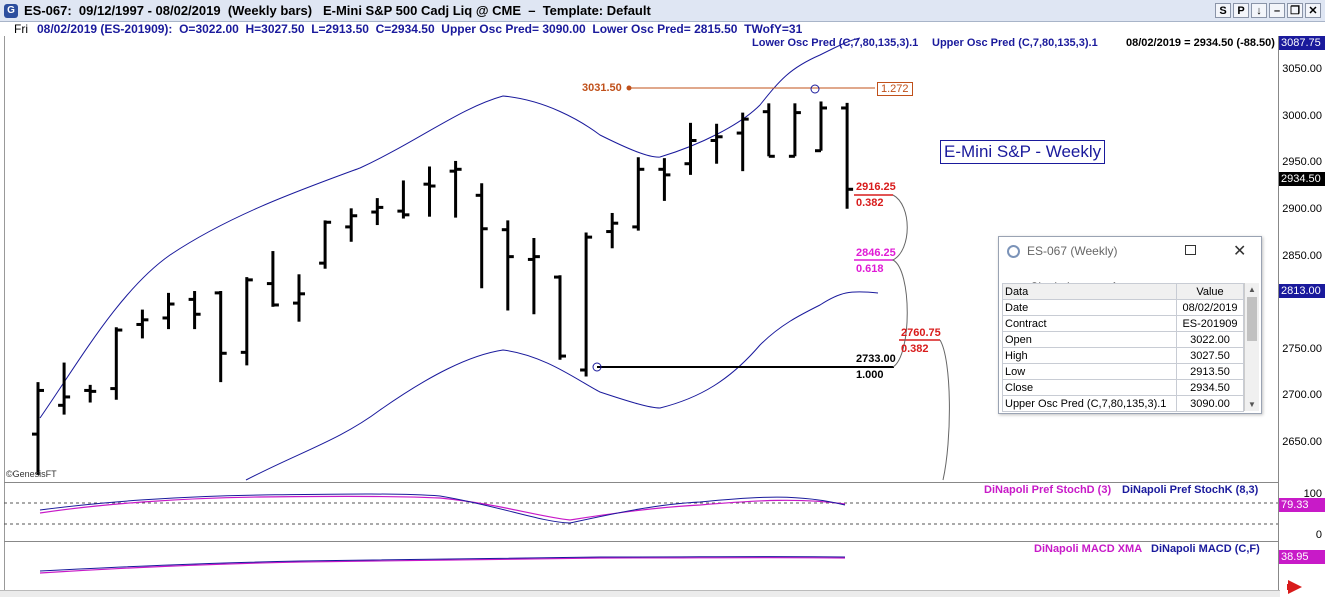  What do you see at coordinates (1190, 490) in the screenshot?
I see `stochk-label: DiNapoli Pref StochK (8,3)` at bounding box center [1190, 490].